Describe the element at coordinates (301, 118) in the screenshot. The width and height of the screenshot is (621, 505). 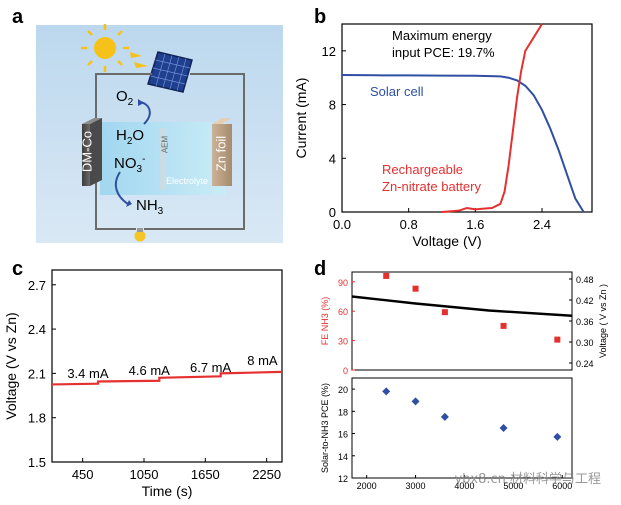
I see `y-axis-label: Current (mA)` at that location.